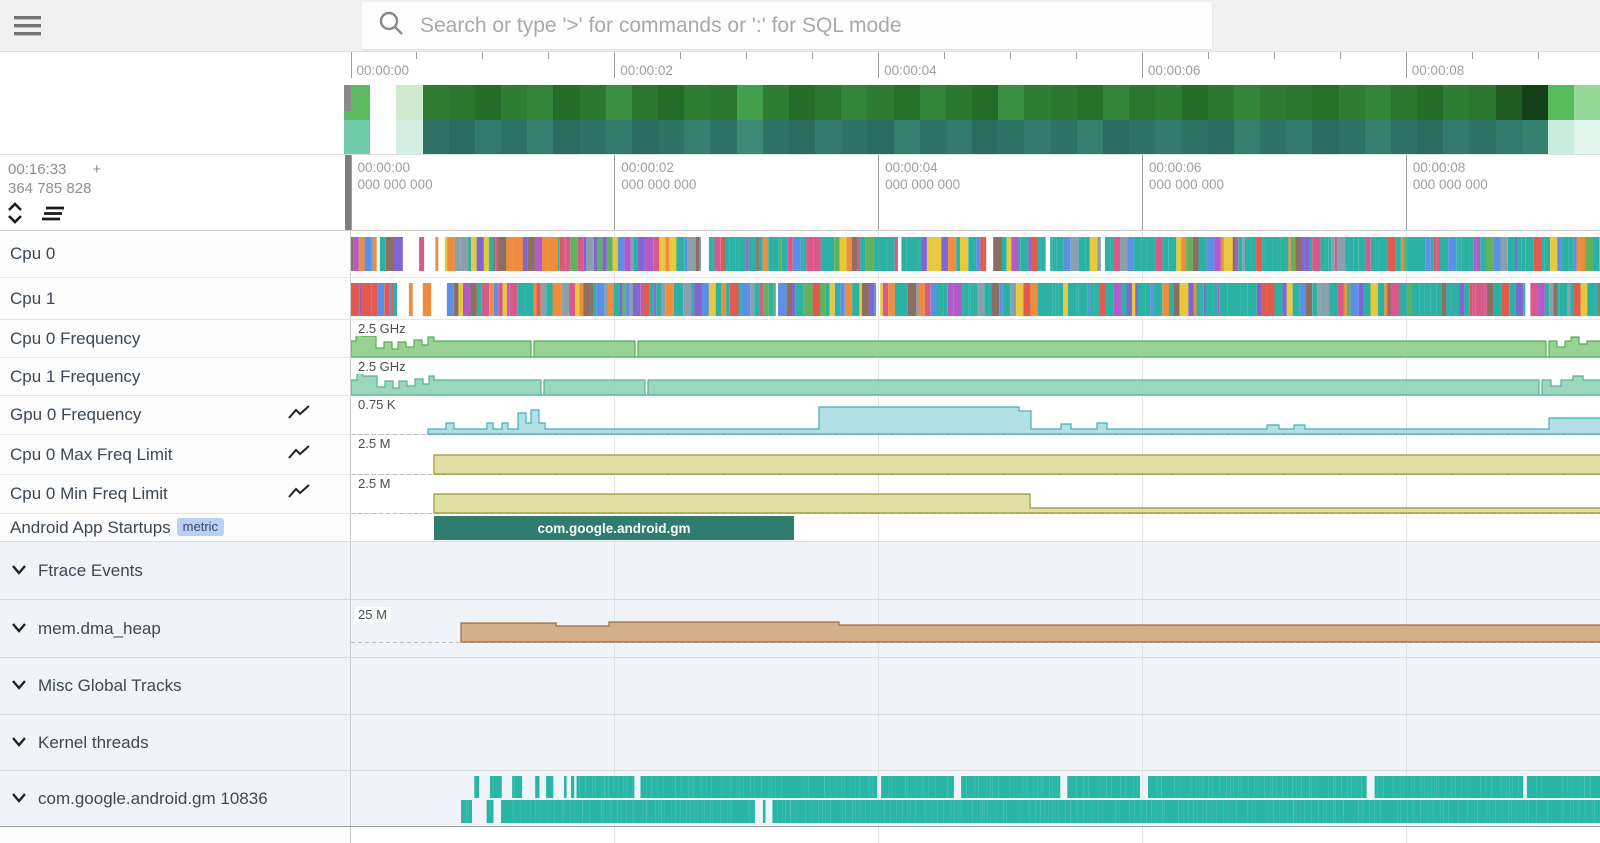 This screenshot has width=1600, height=843. I want to click on ruler-left-panel: 00:16:33 + 364 785 828, so click(175, 192).